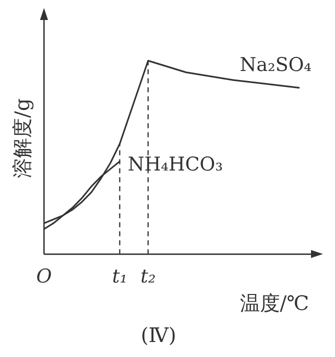  I want to click on x-axis-title: 温度/℃, so click(274, 303).